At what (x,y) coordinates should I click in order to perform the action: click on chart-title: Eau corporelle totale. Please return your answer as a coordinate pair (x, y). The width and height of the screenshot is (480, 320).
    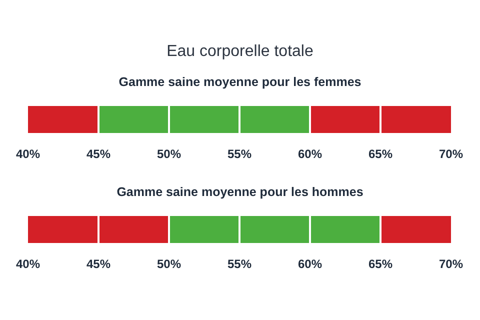
    Looking at the image, I should click on (240, 51).